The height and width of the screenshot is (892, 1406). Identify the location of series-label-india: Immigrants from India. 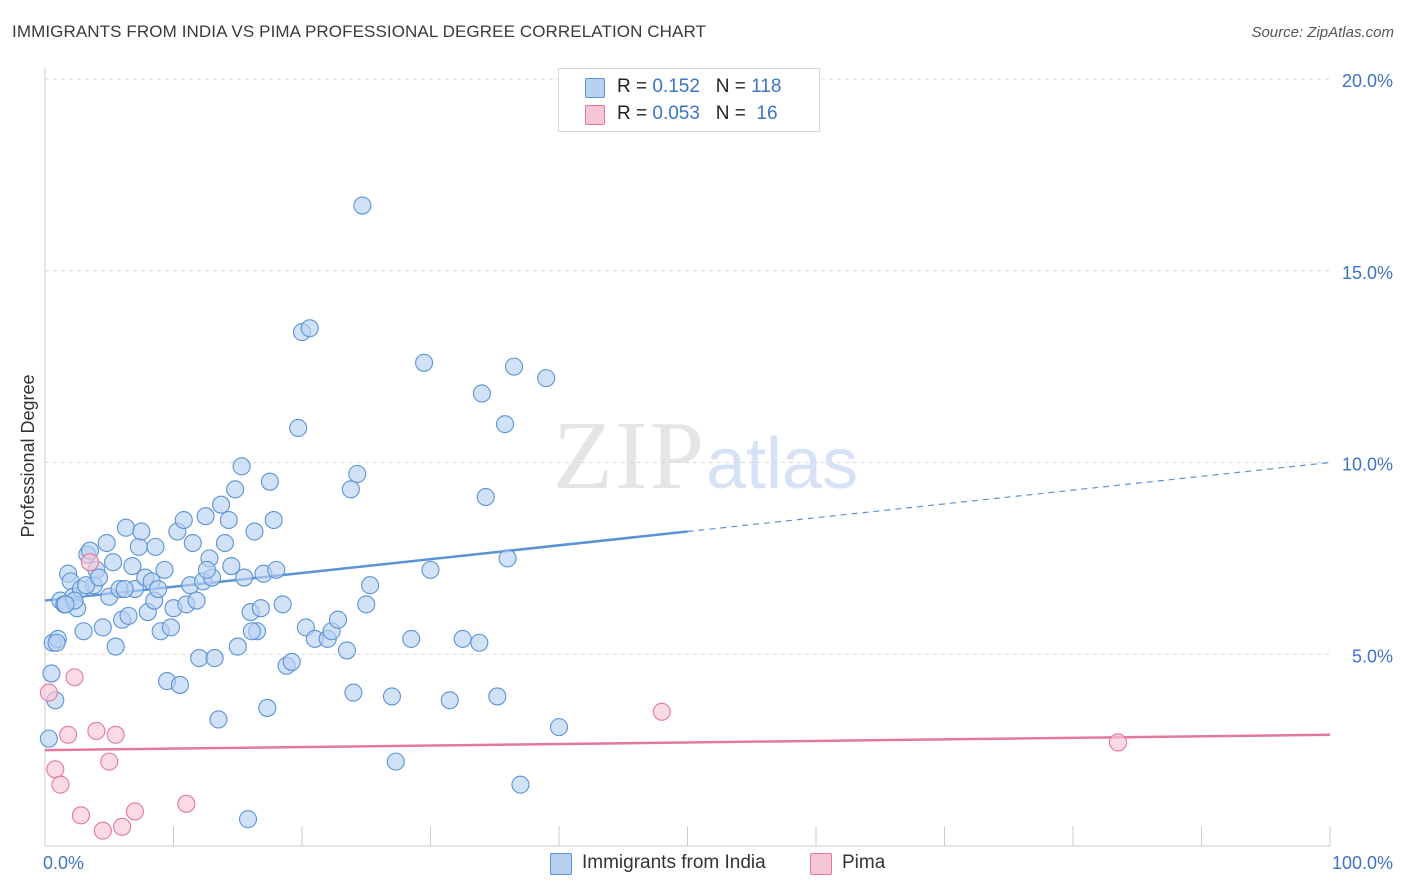
(674, 862).